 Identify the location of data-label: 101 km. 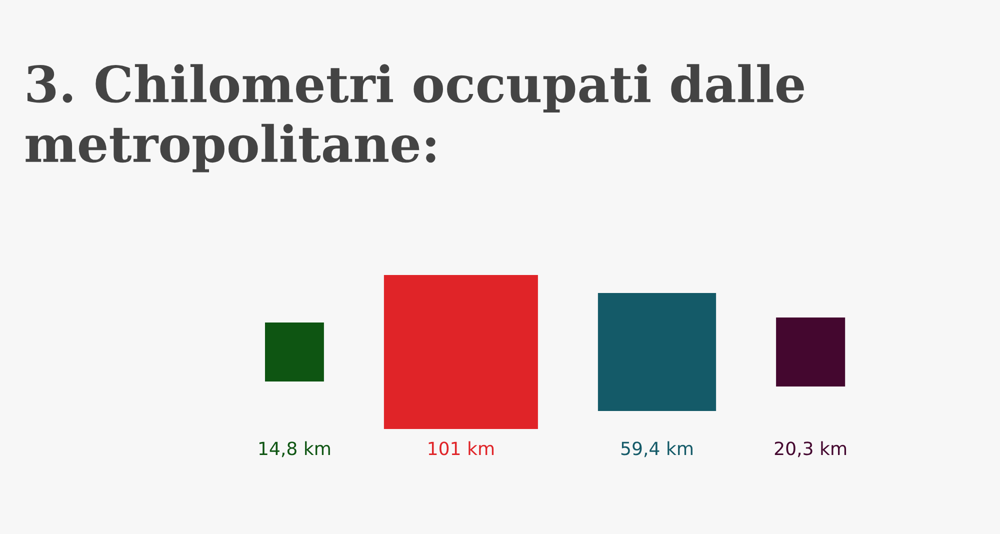
(461, 448).